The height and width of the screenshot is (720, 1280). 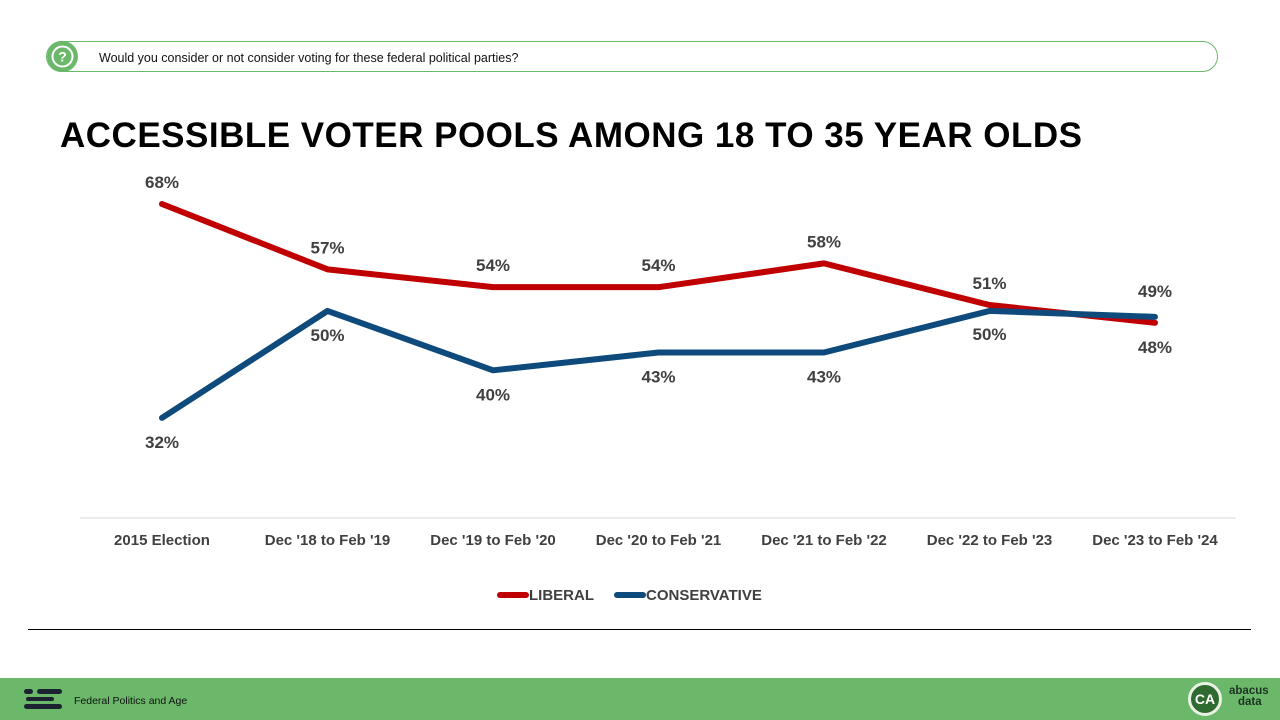 I want to click on question-mark-icon: ?, so click(x=62, y=56).